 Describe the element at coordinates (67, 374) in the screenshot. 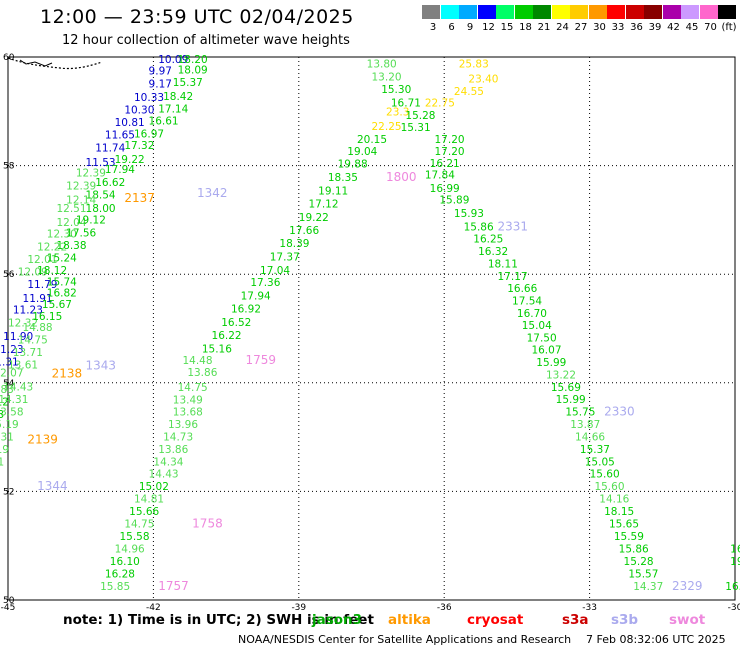

I see `pass-time-label: 2138` at that location.